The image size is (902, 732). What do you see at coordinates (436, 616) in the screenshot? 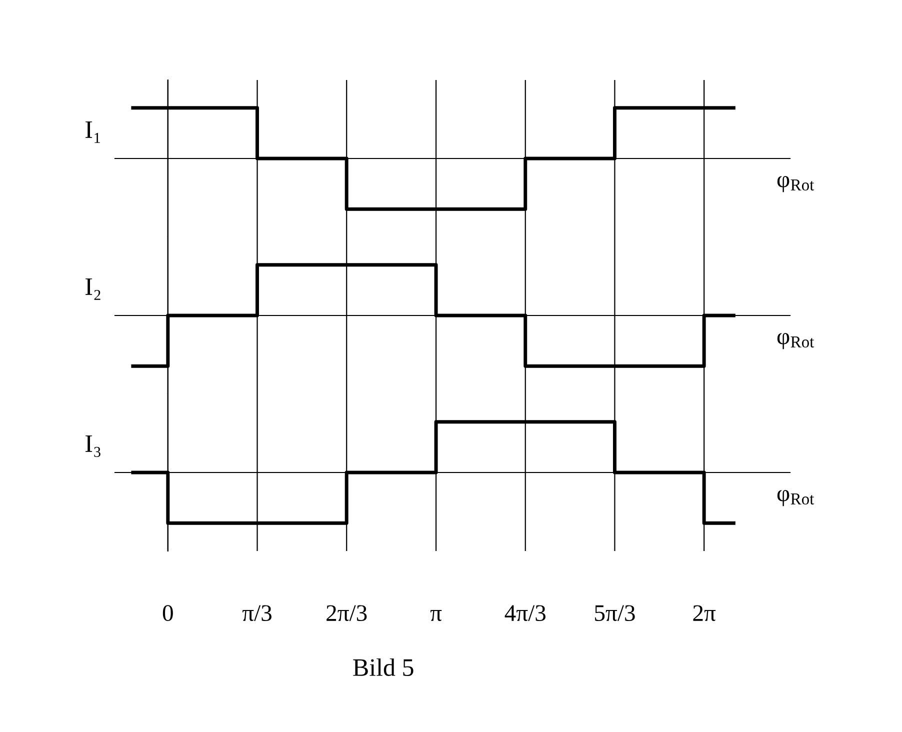
I see `x-tick-label: π` at bounding box center [436, 616].